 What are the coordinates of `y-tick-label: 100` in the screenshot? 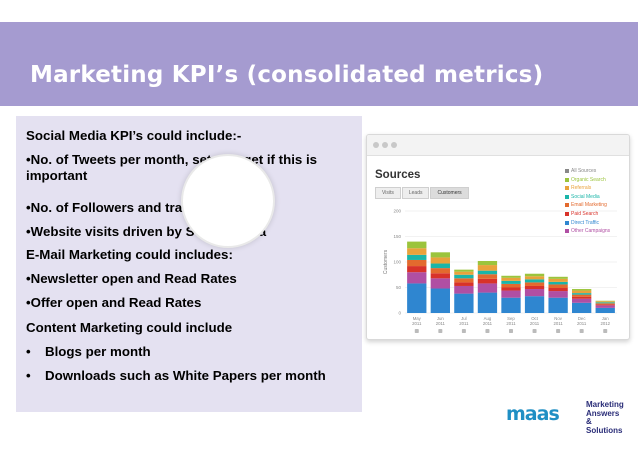 It's located at (397, 262).